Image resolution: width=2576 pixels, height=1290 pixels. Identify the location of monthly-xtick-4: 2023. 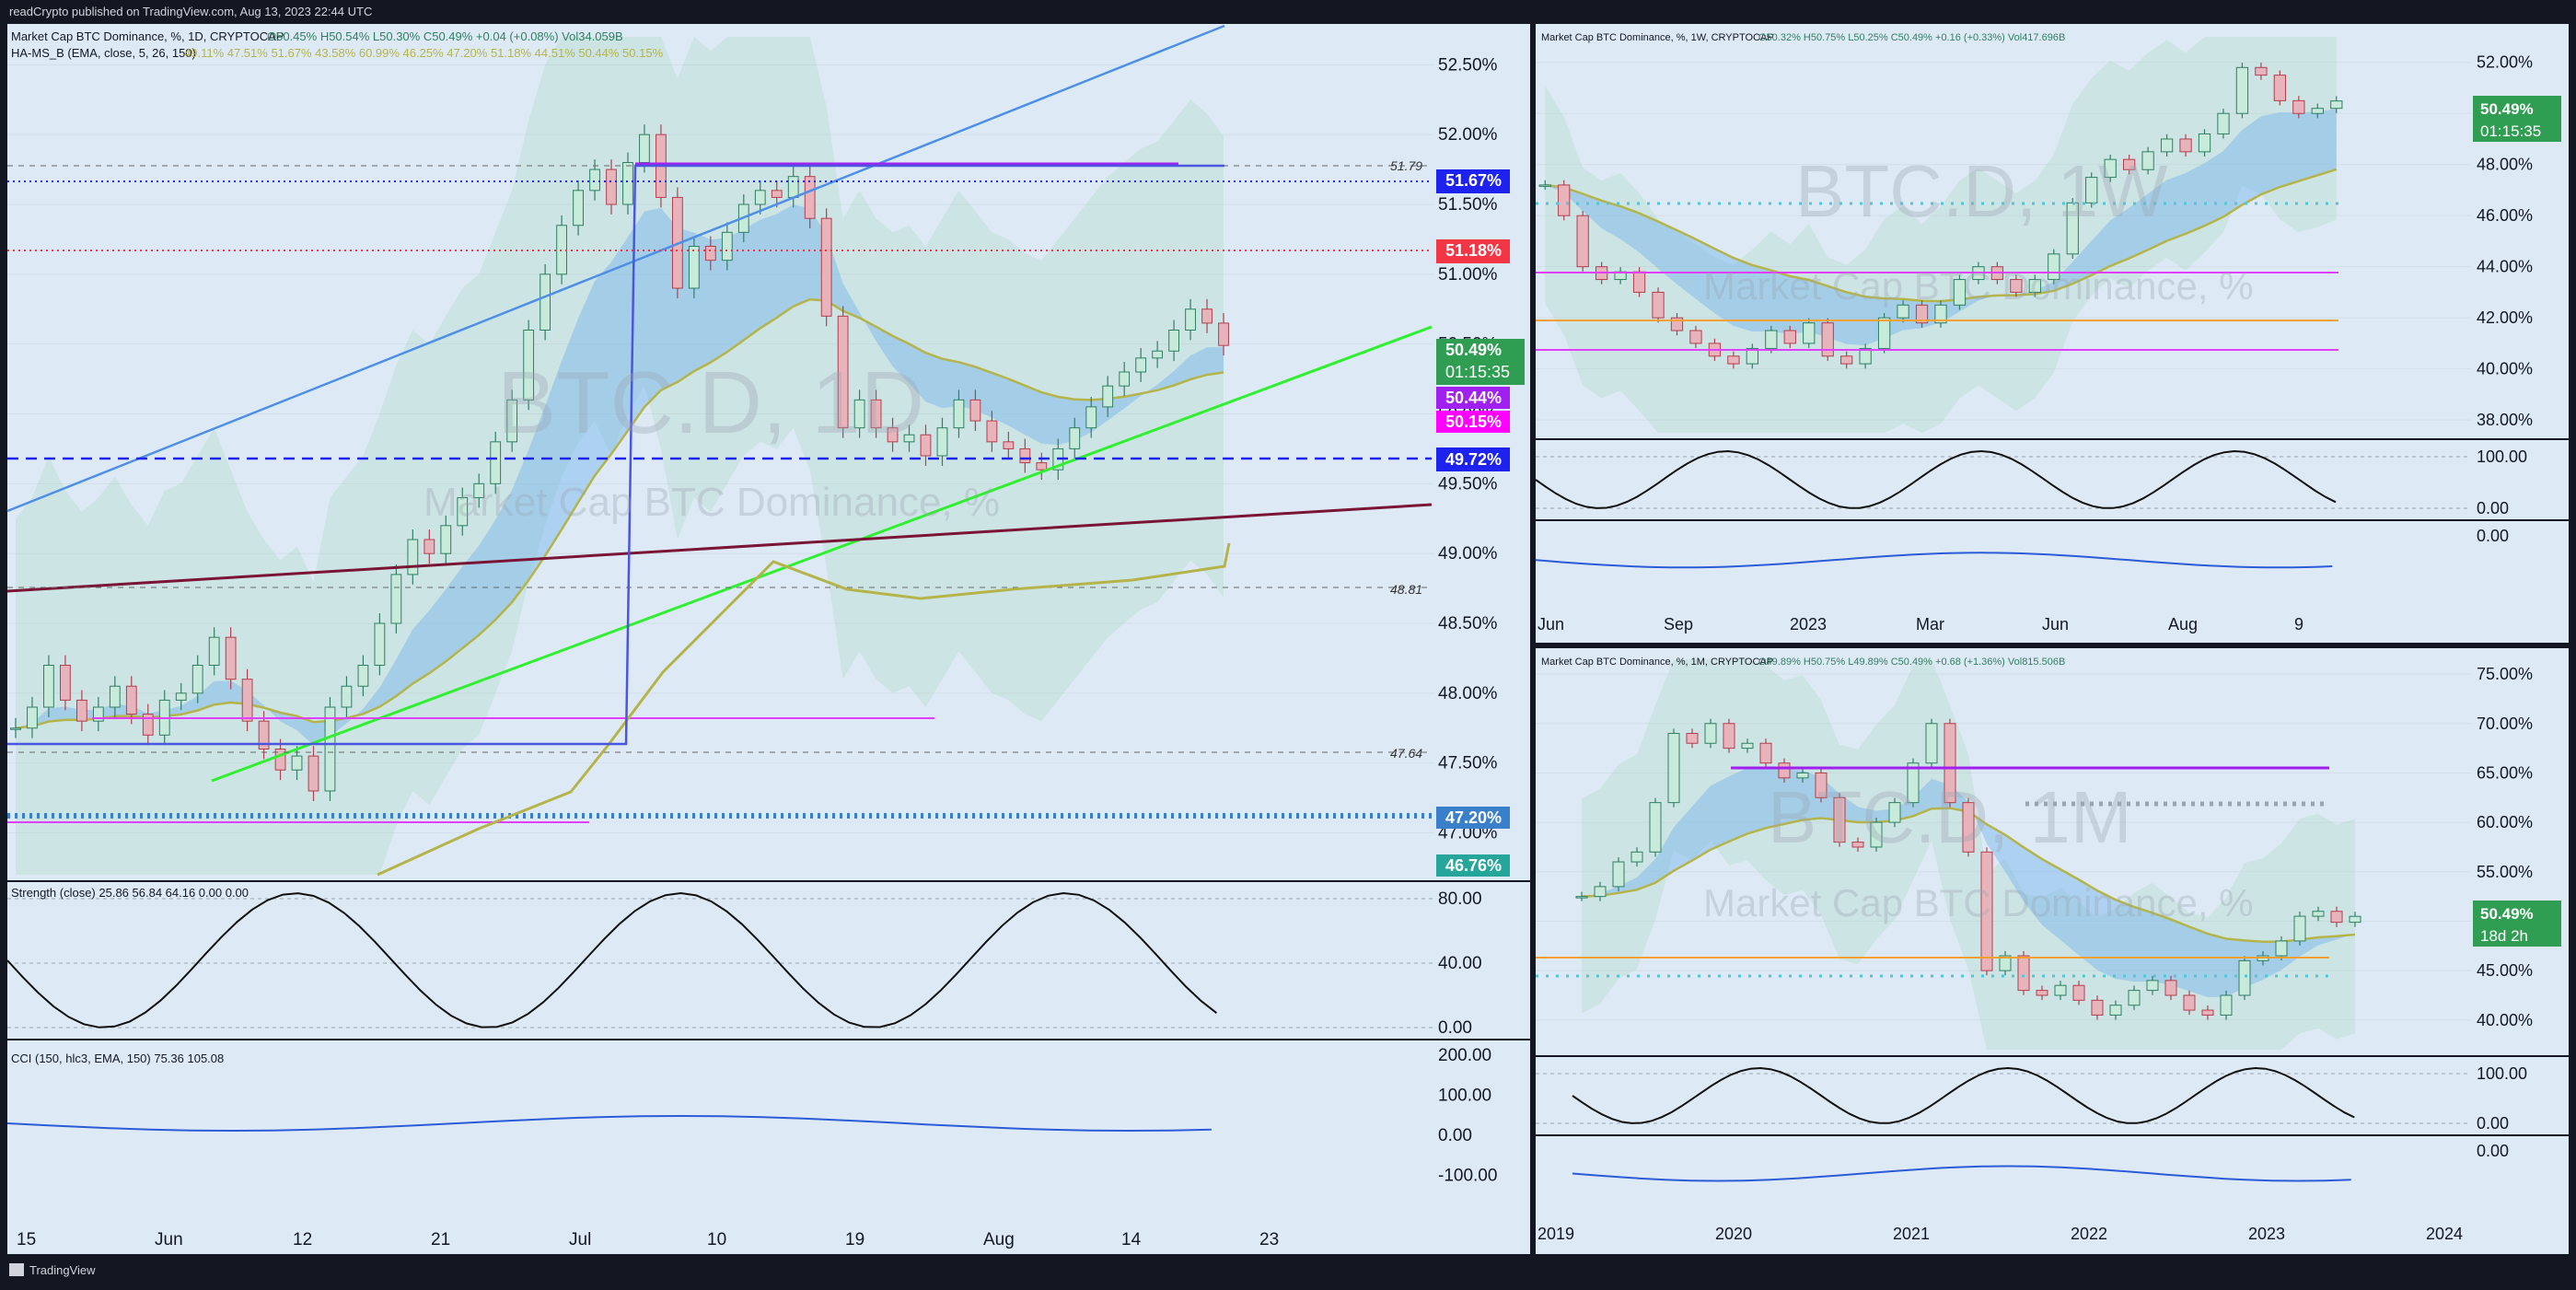
(2266, 1234).